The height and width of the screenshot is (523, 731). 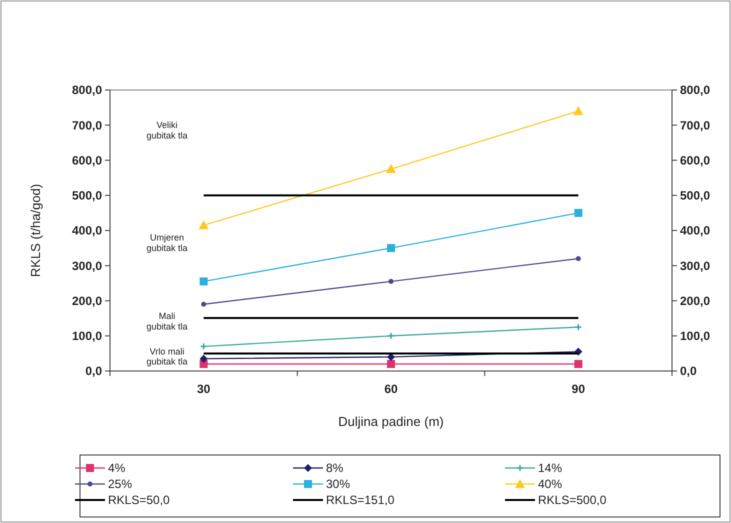 What do you see at coordinates (87, 265) in the screenshot?
I see `y-tick-label: 300,0` at bounding box center [87, 265].